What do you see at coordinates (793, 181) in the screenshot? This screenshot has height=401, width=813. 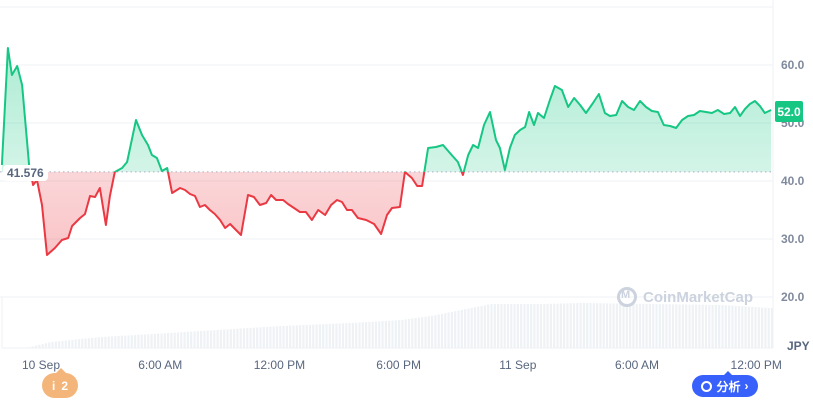 I see `y-axis: 60.050.040.030.020.0` at bounding box center [793, 181].